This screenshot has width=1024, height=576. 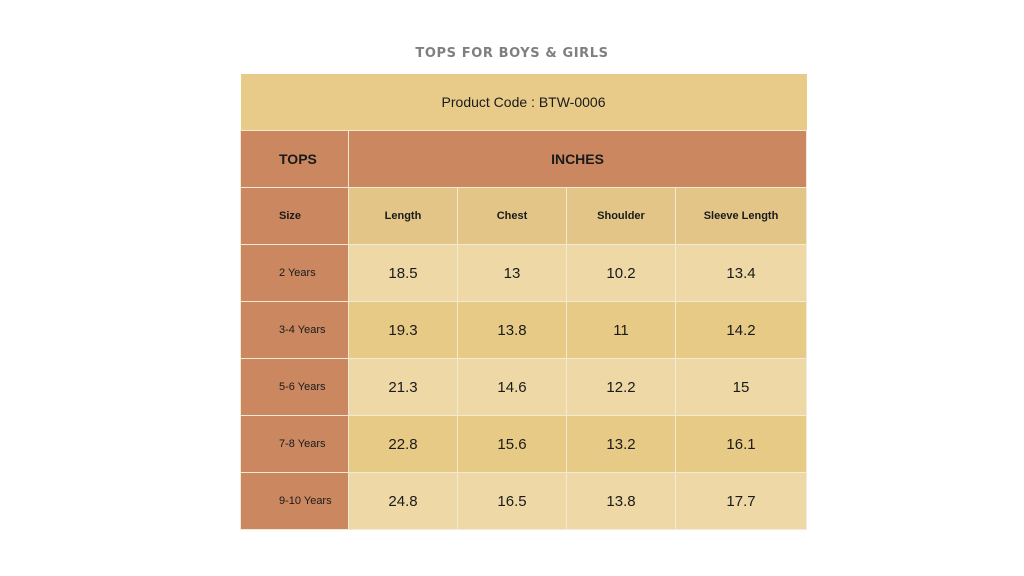 What do you see at coordinates (294, 216) in the screenshot?
I see `size-column-header: Size` at bounding box center [294, 216].